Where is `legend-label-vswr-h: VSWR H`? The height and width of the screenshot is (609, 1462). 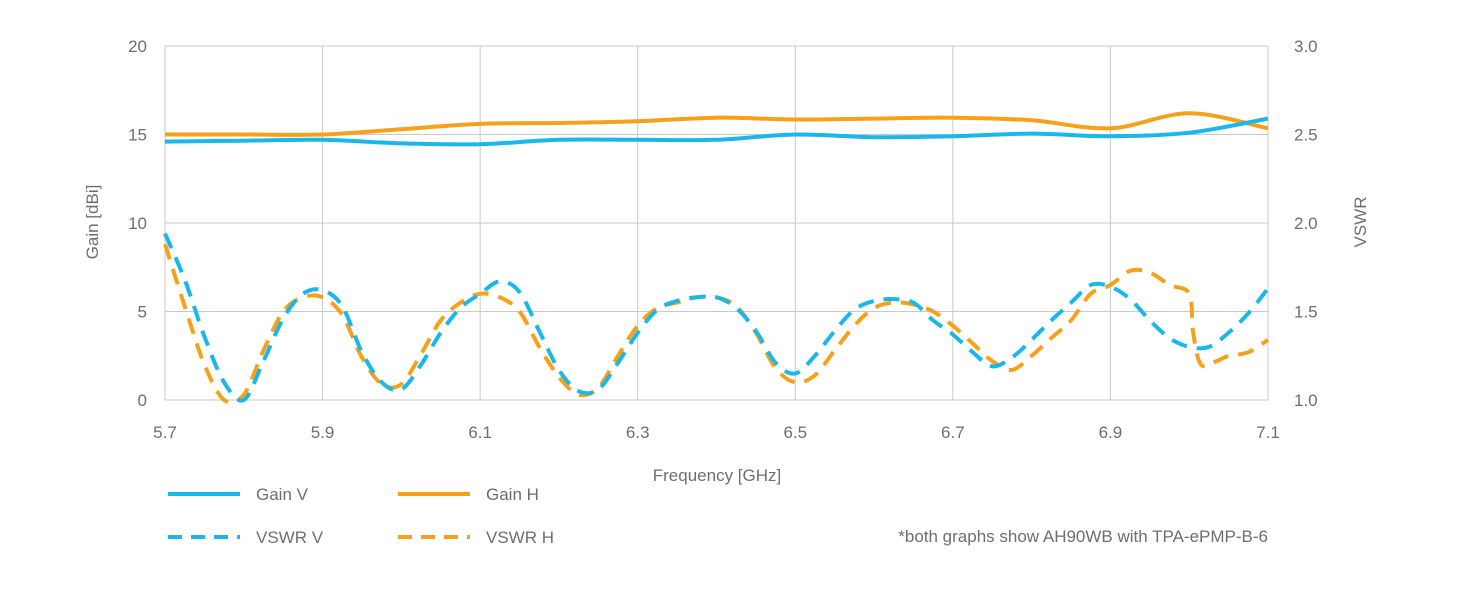 legend-label-vswr-h: VSWR H is located at coordinates (520, 537).